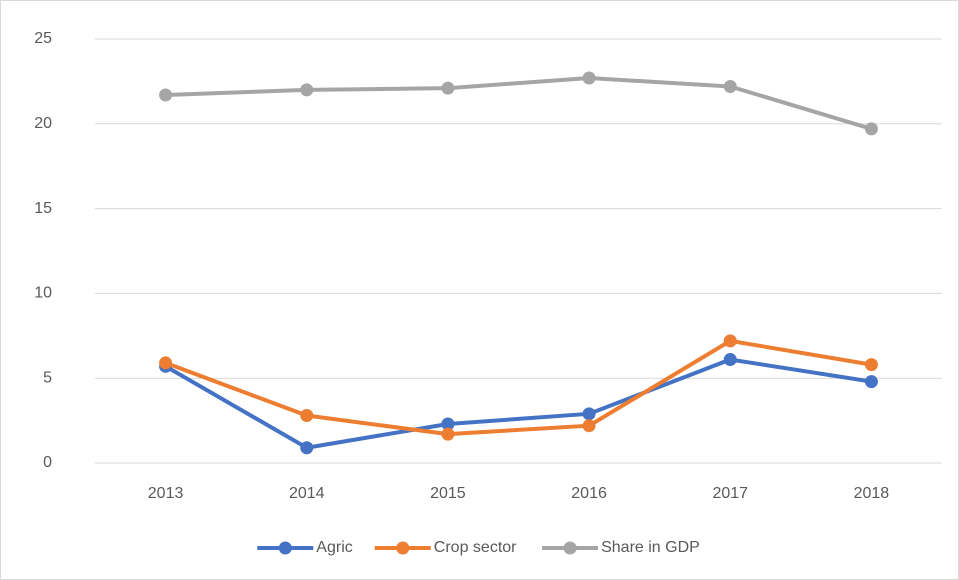 The height and width of the screenshot is (580, 959). What do you see at coordinates (307, 493) in the screenshot?
I see `x-tick-label: 2014` at bounding box center [307, 493].